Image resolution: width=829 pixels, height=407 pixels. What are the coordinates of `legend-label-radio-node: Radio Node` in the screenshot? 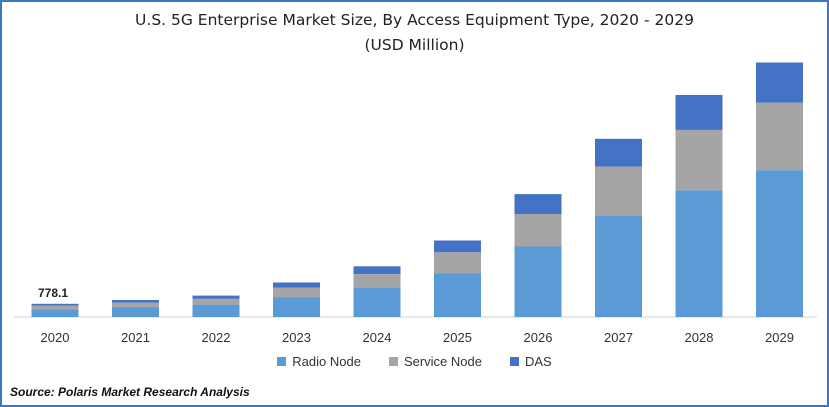 It's located at (326, 361).